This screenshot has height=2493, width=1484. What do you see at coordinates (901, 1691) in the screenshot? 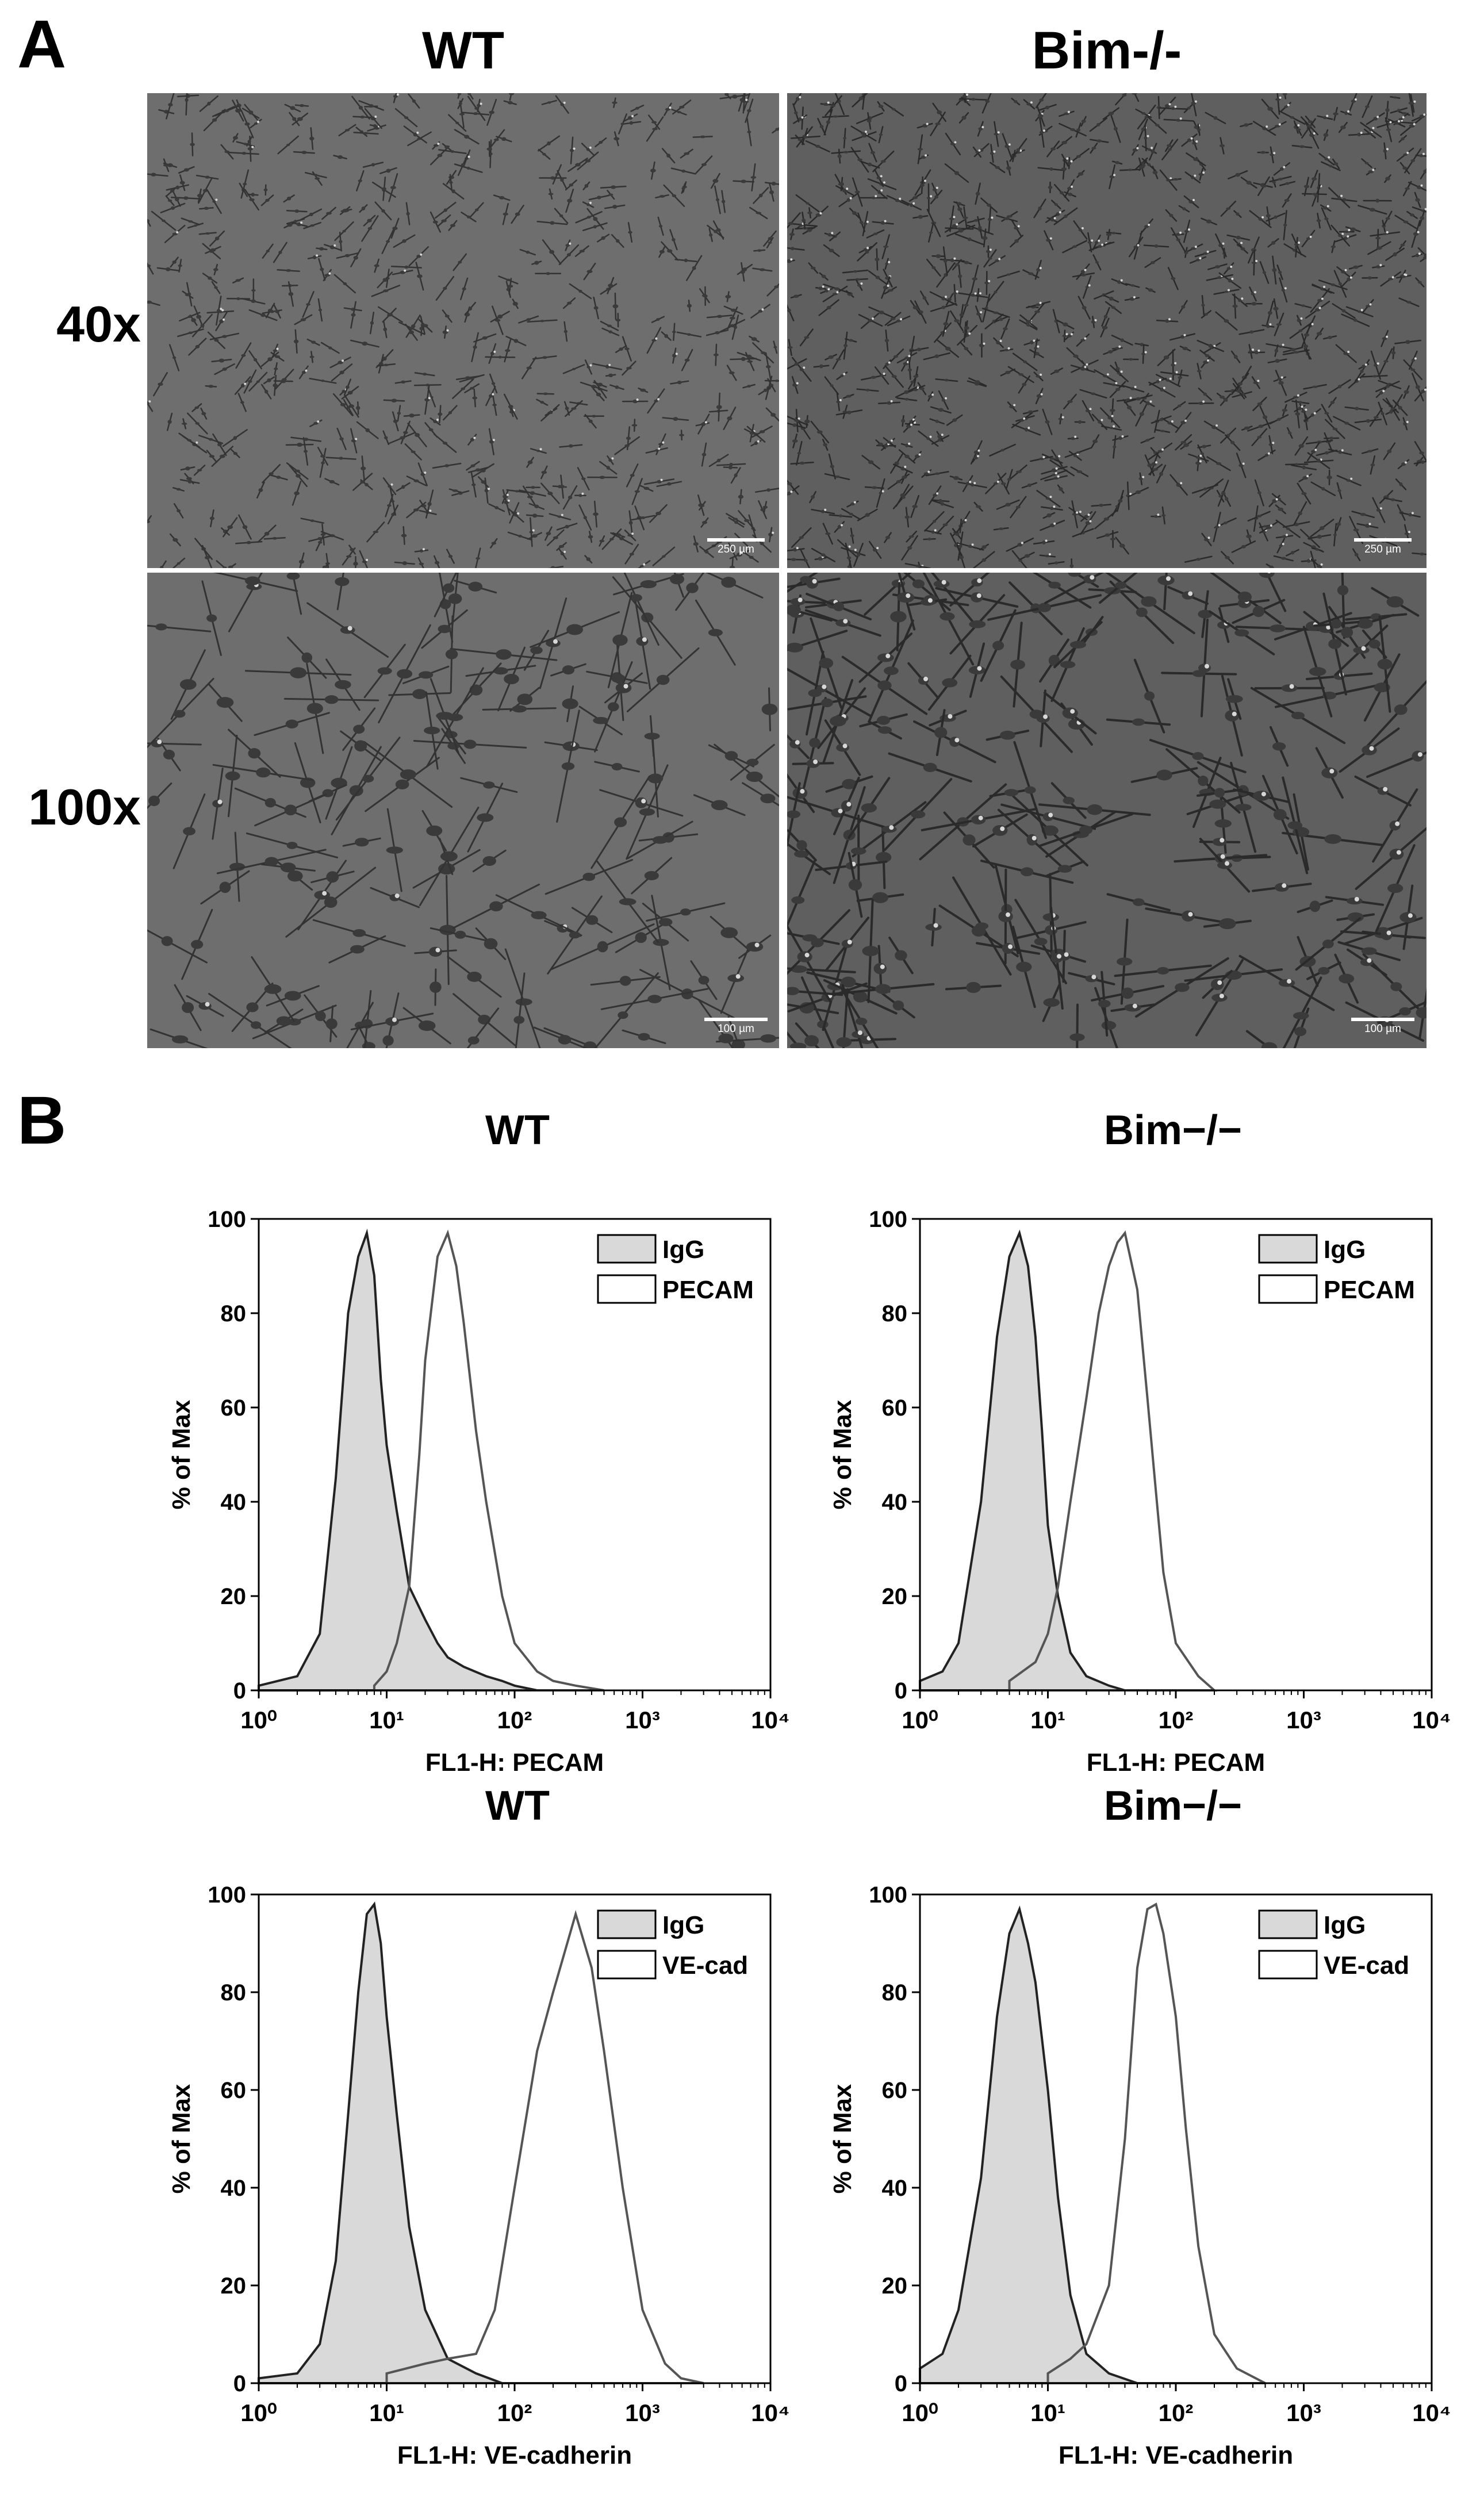
I see `y-tick-label: 0` at bounding box center [901, 1691].